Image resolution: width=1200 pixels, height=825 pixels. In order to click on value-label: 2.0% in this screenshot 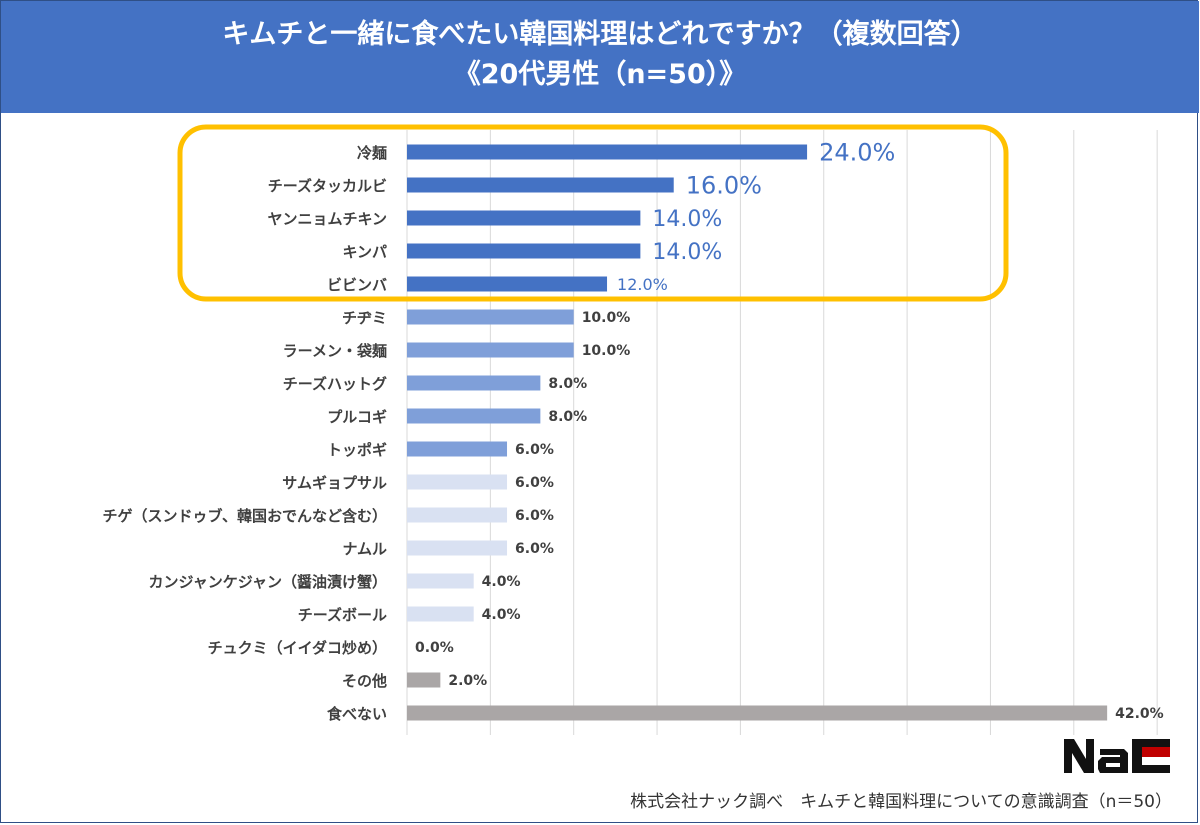, I will do `click(467, 681)`.